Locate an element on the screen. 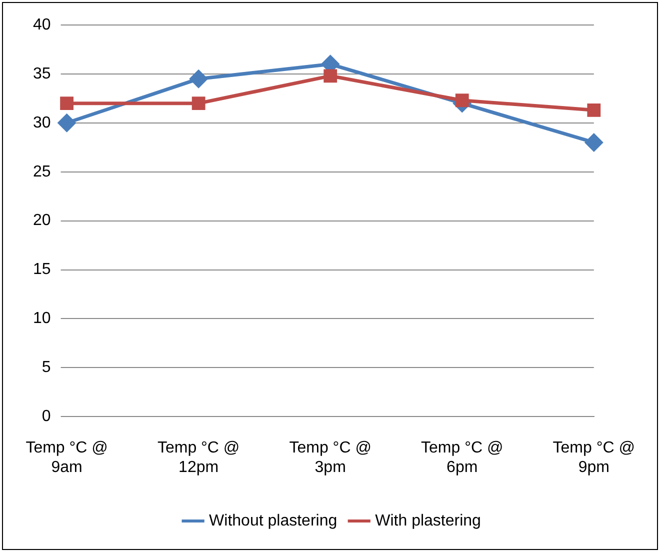  y-tick-label: 35 is located at coordinates (42, 73).